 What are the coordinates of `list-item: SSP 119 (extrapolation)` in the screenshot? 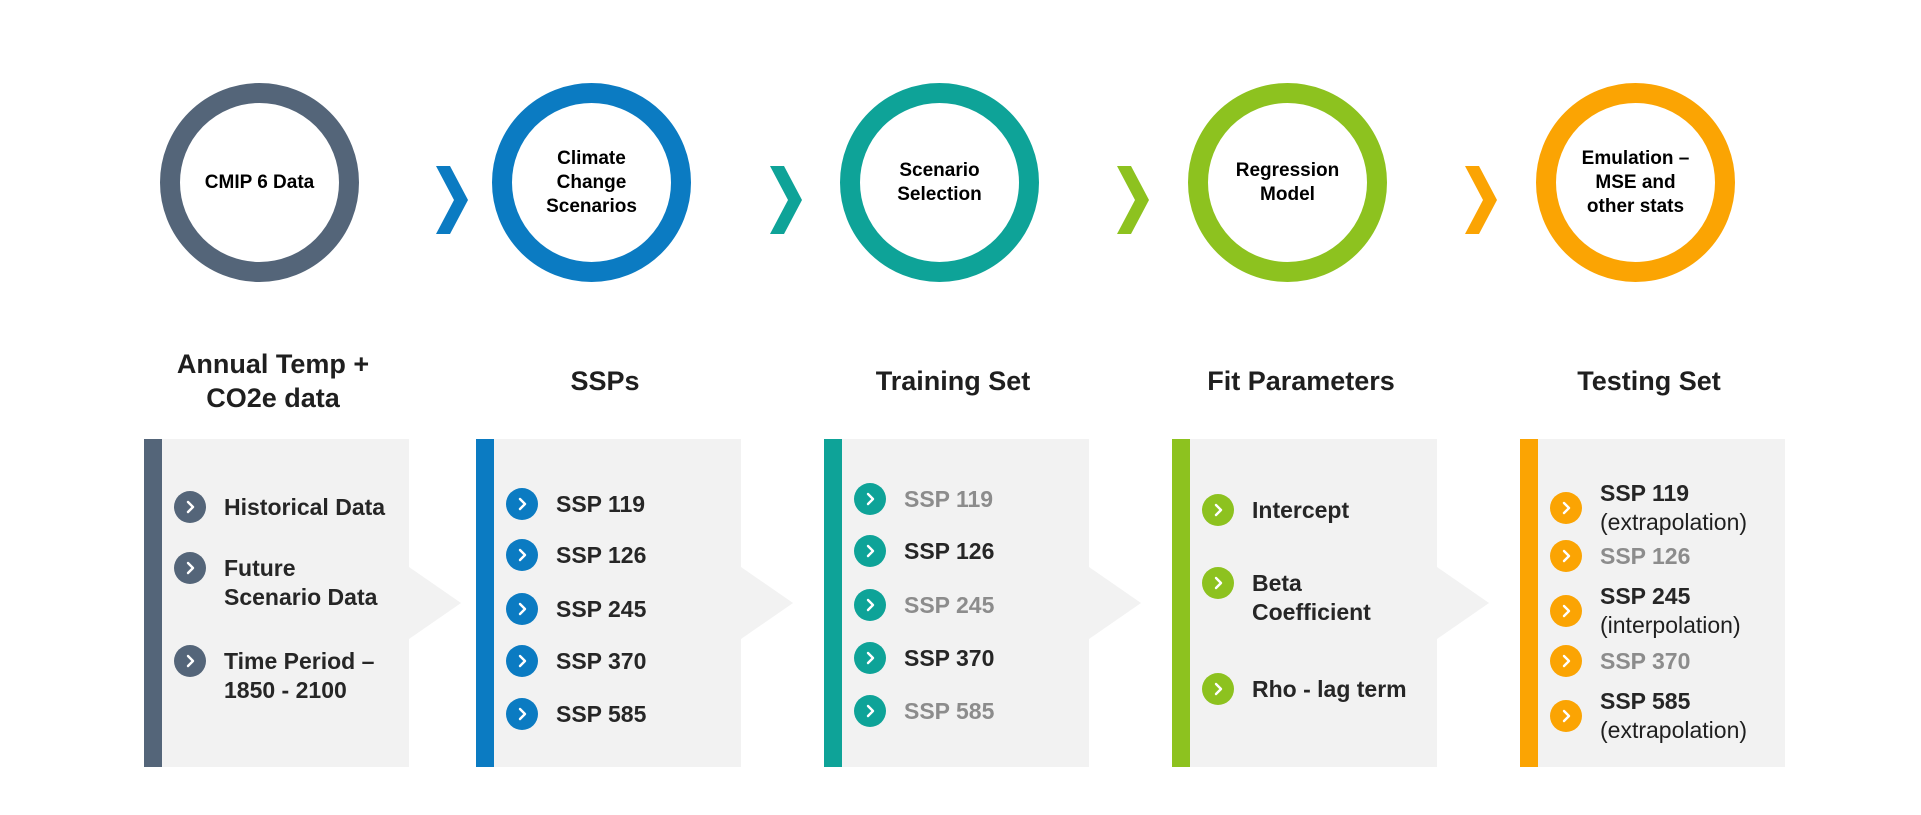 It's located at (1648, 508).